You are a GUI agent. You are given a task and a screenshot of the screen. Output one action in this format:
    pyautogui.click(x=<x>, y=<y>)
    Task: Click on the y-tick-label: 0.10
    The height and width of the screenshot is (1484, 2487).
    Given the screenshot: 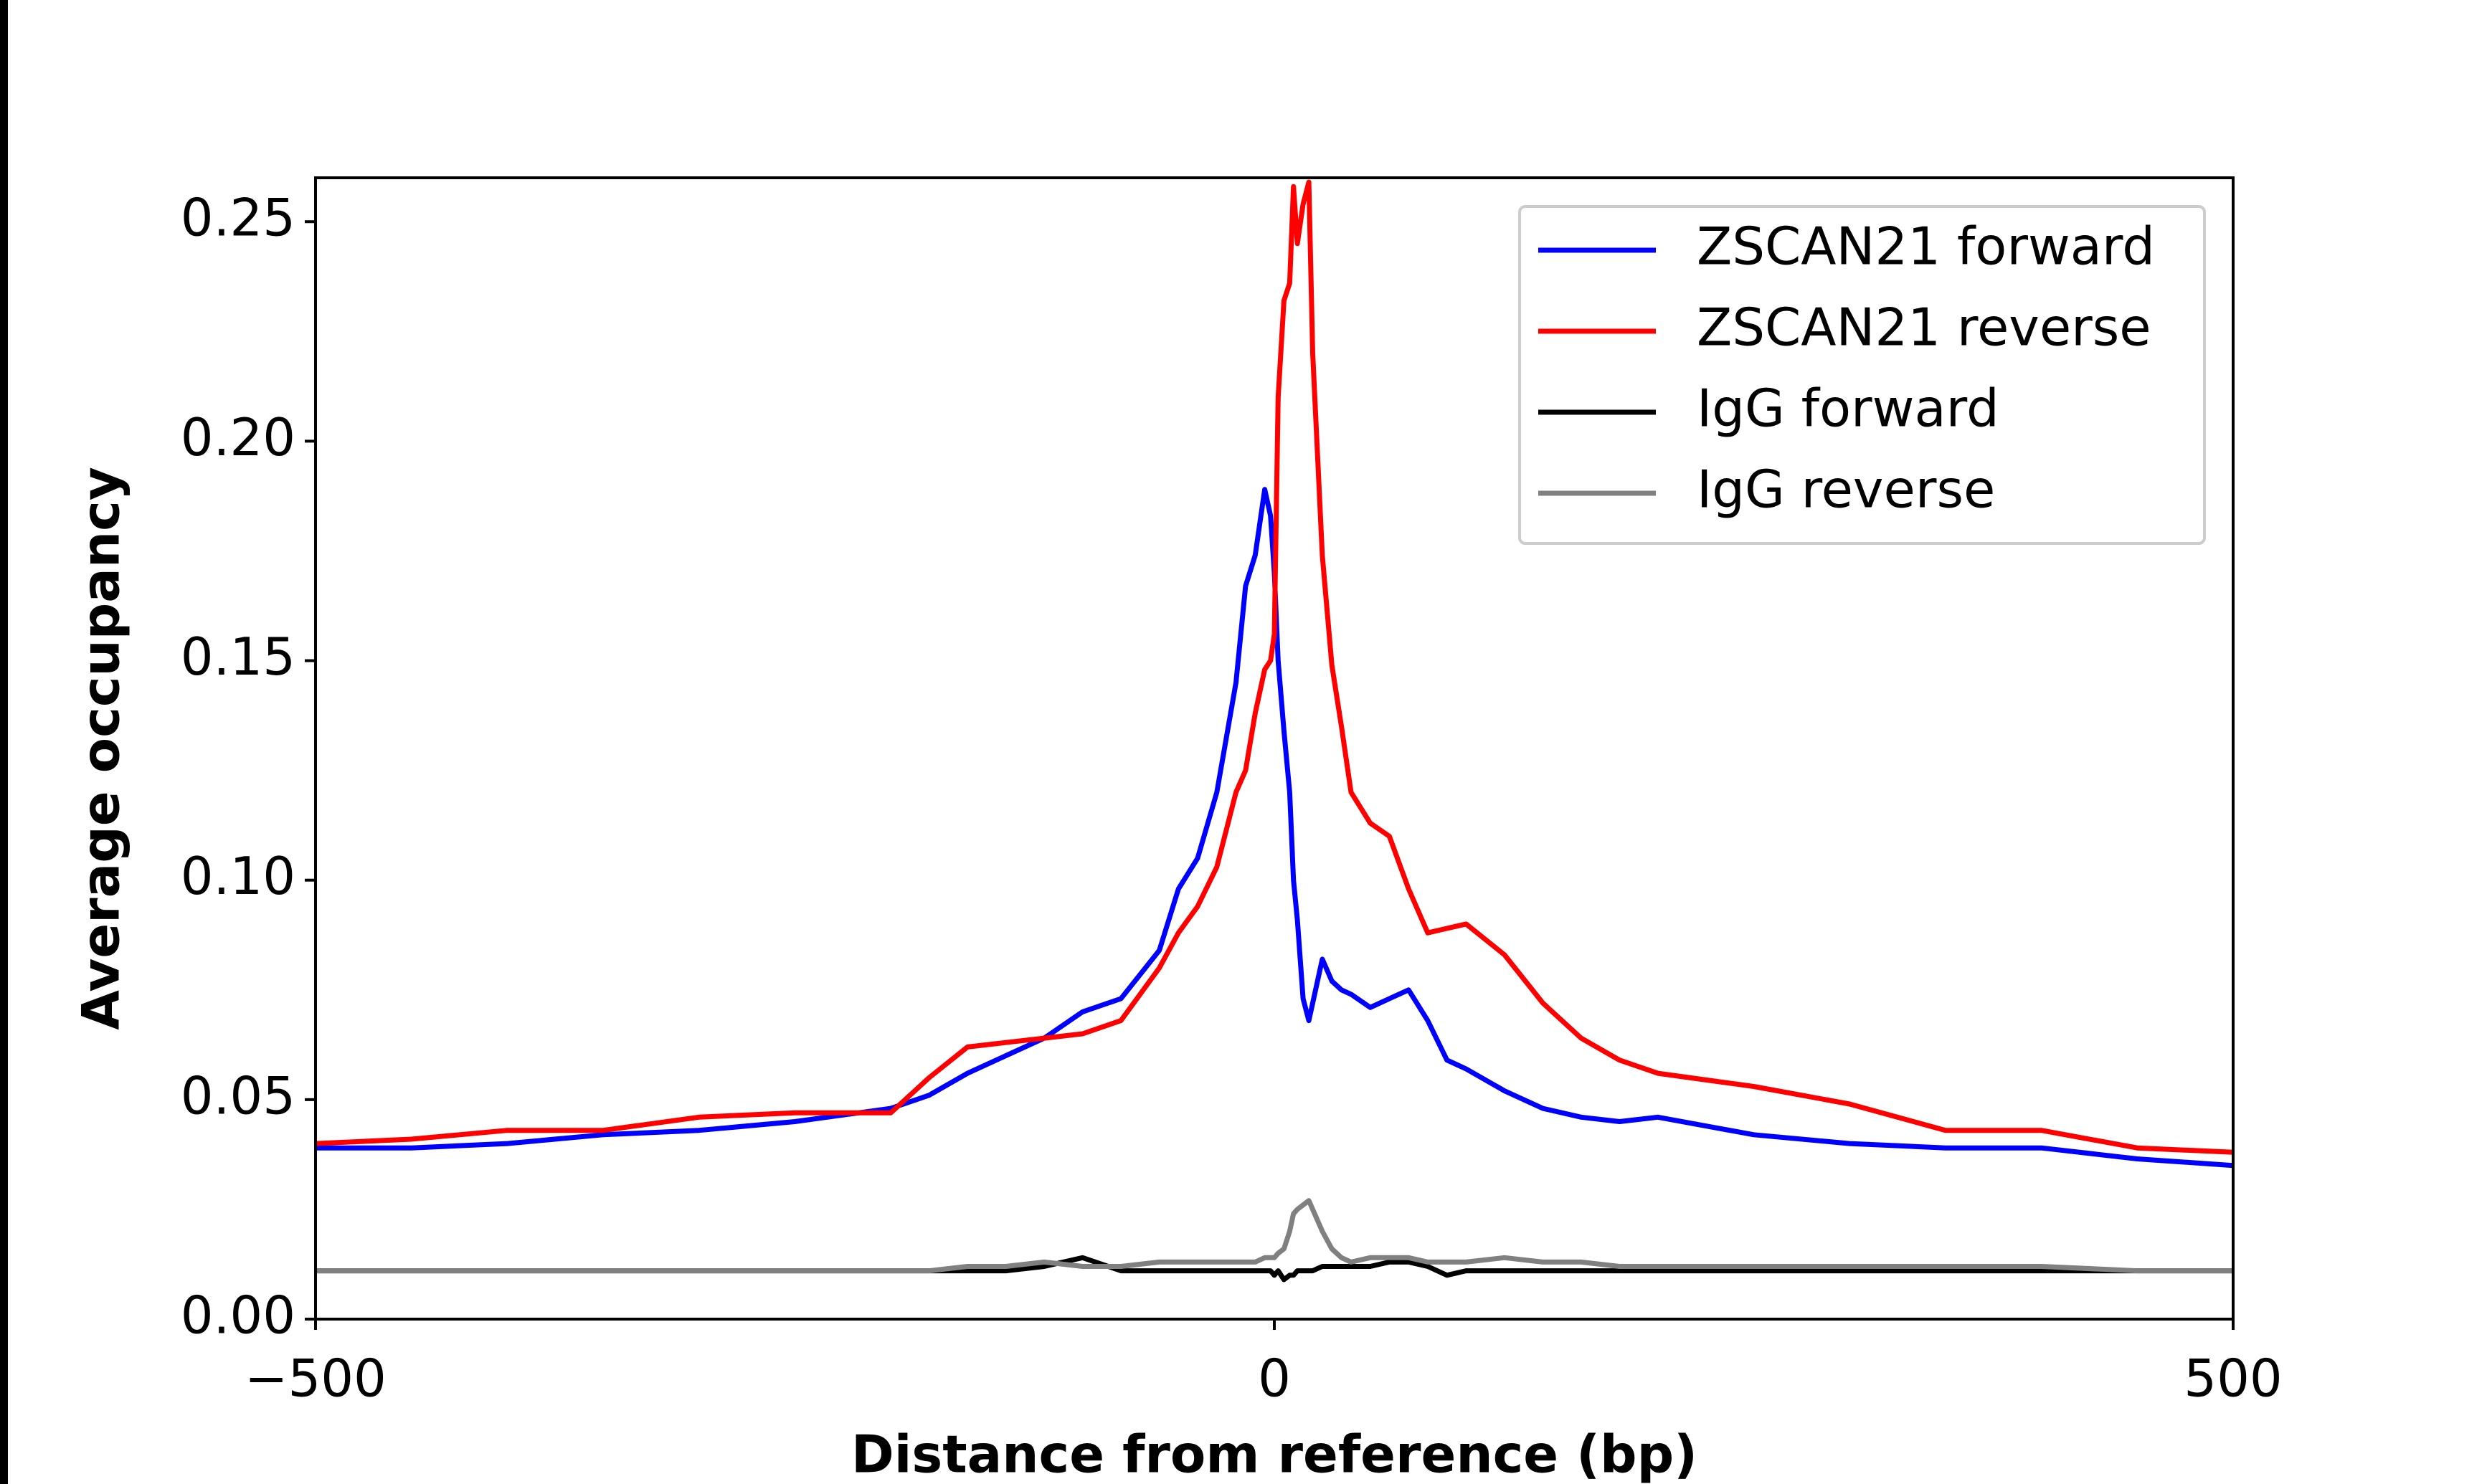 What is the action you would take?
    pyautogui.click(x=238, y=876)
    